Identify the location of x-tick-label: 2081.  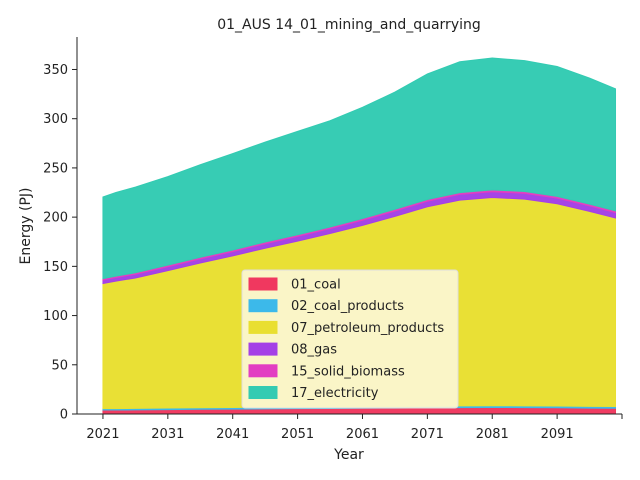
(492, 434).